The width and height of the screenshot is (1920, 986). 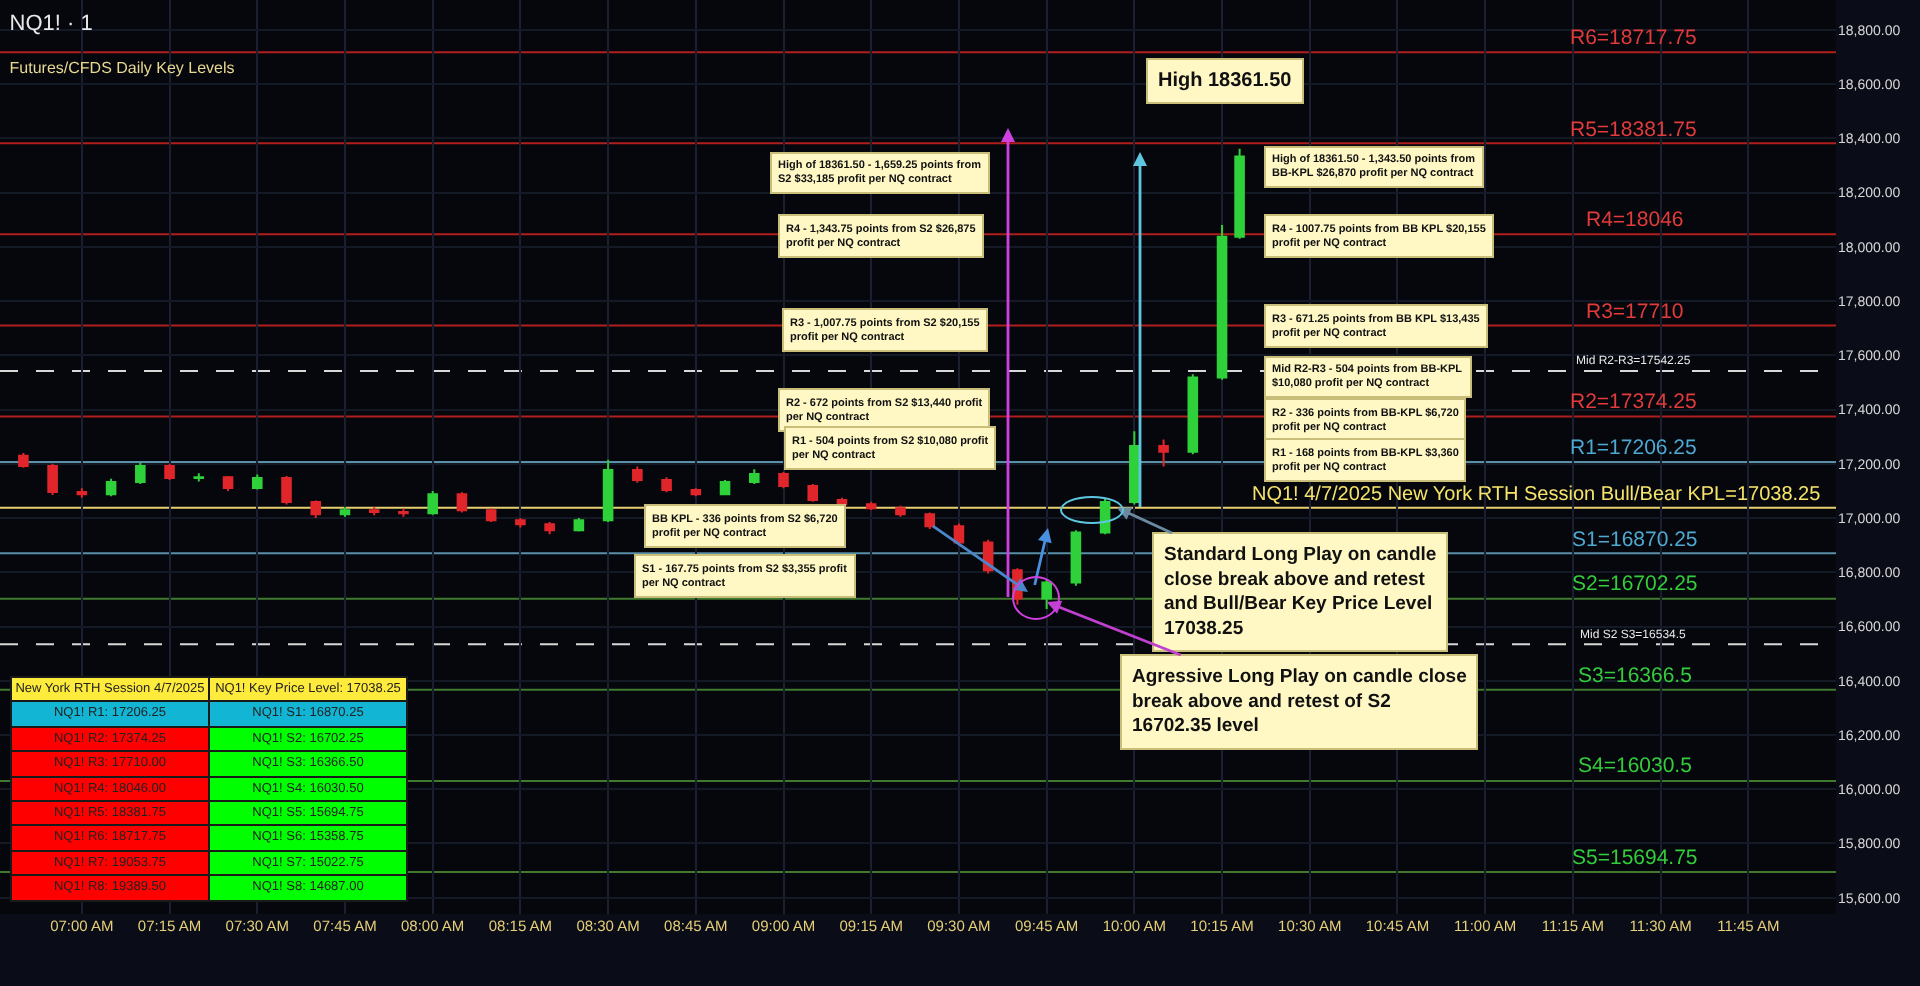 I want to click on ref-line-label: S3=16366.5, so click(x=1635, y=676).